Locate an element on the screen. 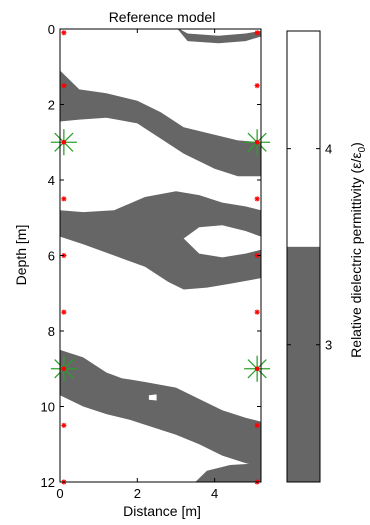 This screenshot has width=370, height=525. colorbar-label-end: ) is located at coordinates (356, 144).